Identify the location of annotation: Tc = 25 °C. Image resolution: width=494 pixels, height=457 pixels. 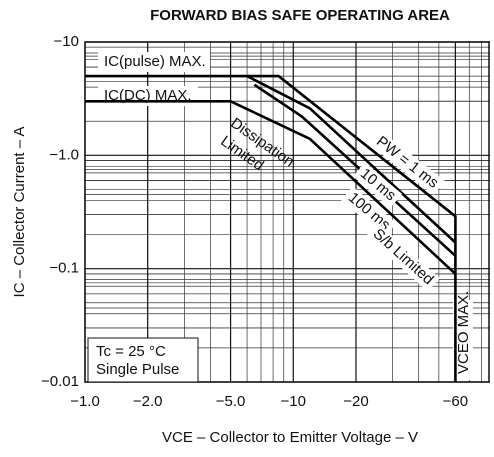
(131, 351).